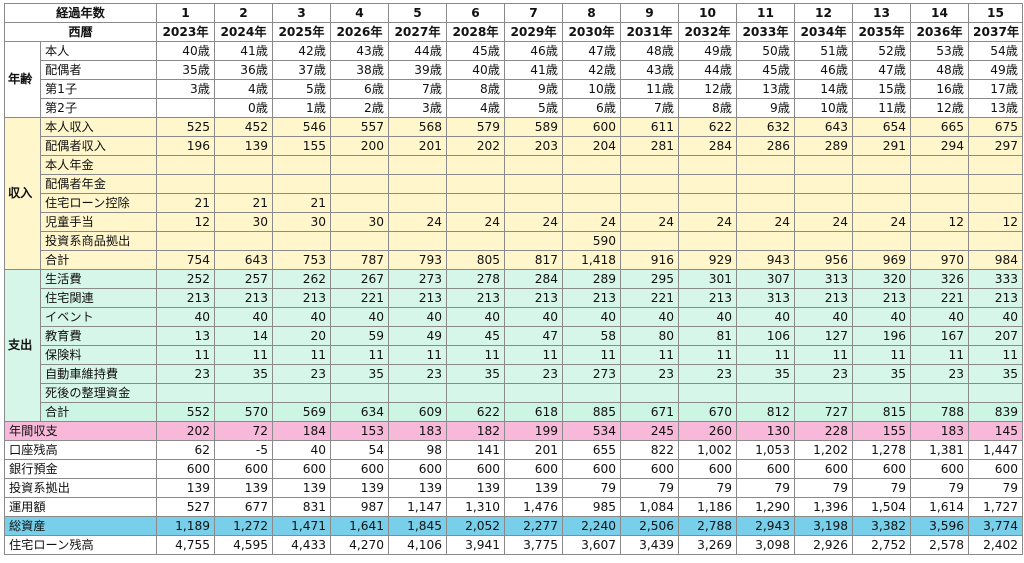 The width and height of the screenshot is (1024, 563). Describe the element at coordinates (185, 336) in the screenshot. I see `value-cell: 13` at that location.